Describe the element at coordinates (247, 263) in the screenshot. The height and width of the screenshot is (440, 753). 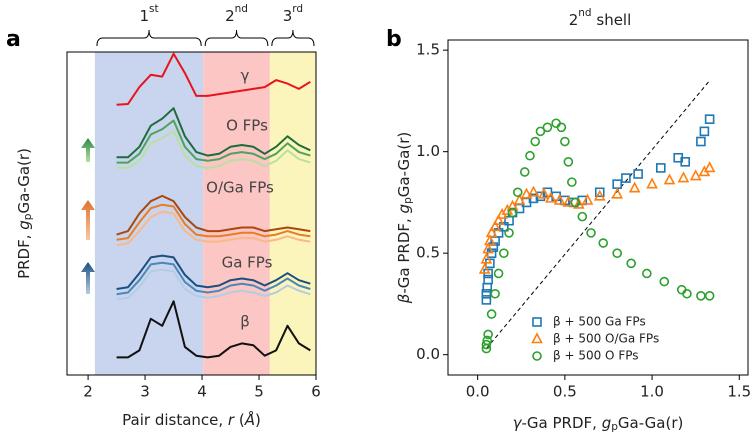
I see `series-label: Ga FPs` at that location.